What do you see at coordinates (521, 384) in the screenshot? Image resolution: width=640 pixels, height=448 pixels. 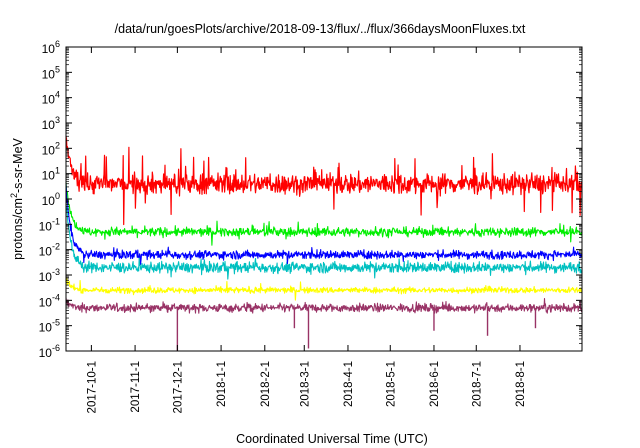 I see `x-tick-label: 2018-8-1` at bounding box center [521, 384].